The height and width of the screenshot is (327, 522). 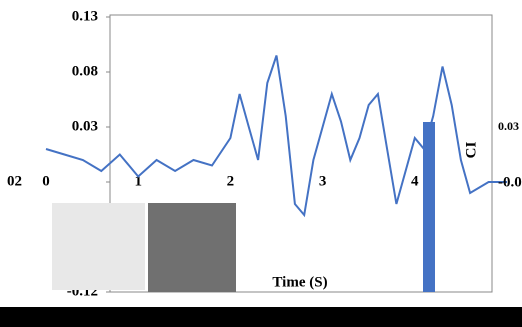 I want to click on x-axis-title: Time (S), so click(x=299, y=282).